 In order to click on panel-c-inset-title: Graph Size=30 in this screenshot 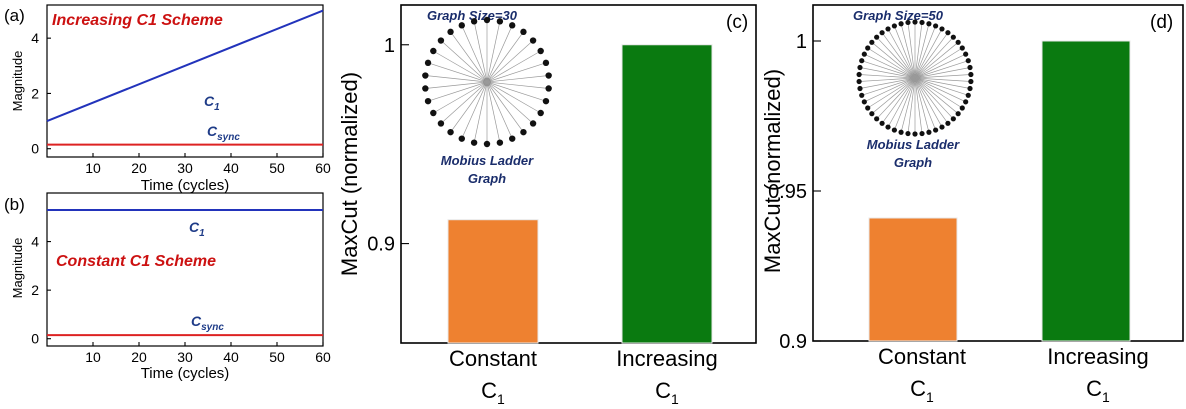, I will do `click(472, 15)`.